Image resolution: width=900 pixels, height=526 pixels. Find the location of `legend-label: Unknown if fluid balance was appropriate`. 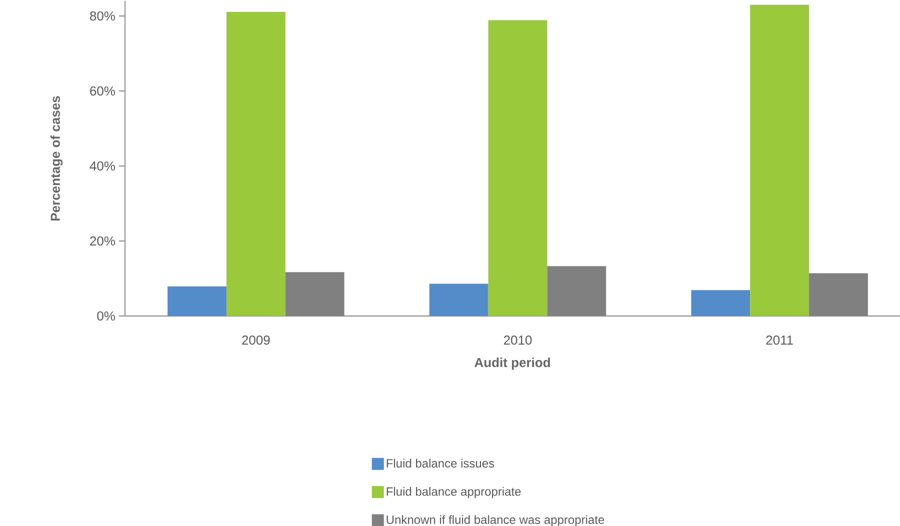

legend-label: Unknown if fluid balance was appropriate is located at coordinates (495, 520).